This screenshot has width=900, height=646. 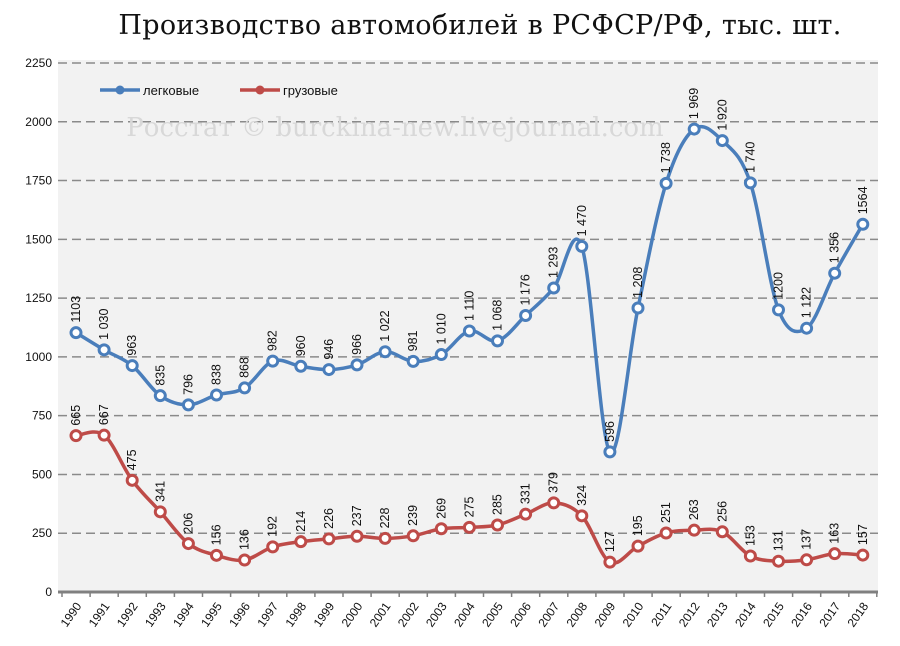 I want to click on data-label: 341, so click(x=160, y=491).